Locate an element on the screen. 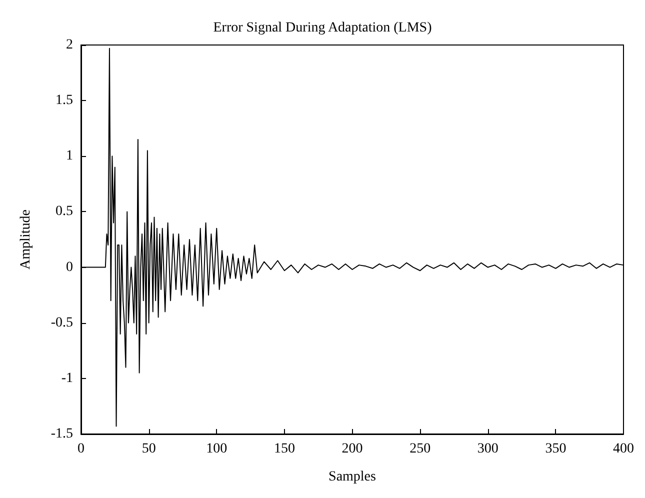 This screenshot has height=498, width=645. y-tick-label: 2 is located at coordinates (69, 45).